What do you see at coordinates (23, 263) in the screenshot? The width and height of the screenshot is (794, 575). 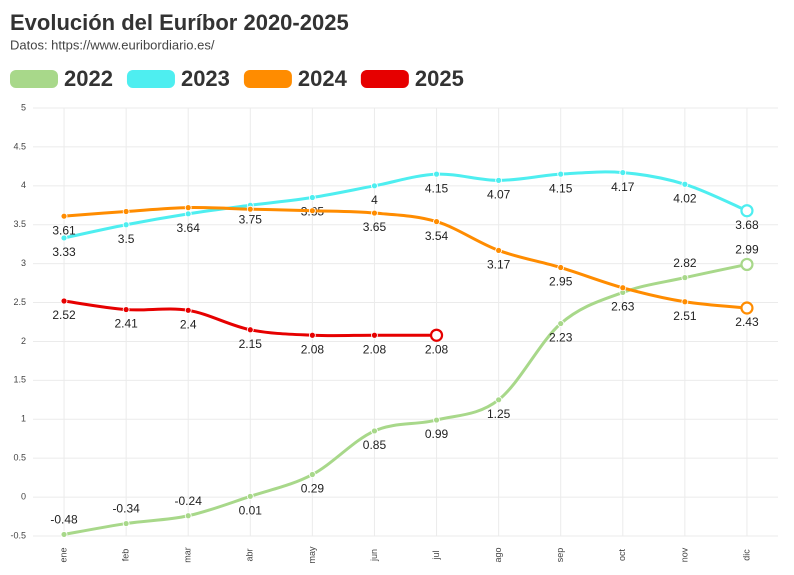 I see `y-tick-label: 3` at bounding box center [23, 263].